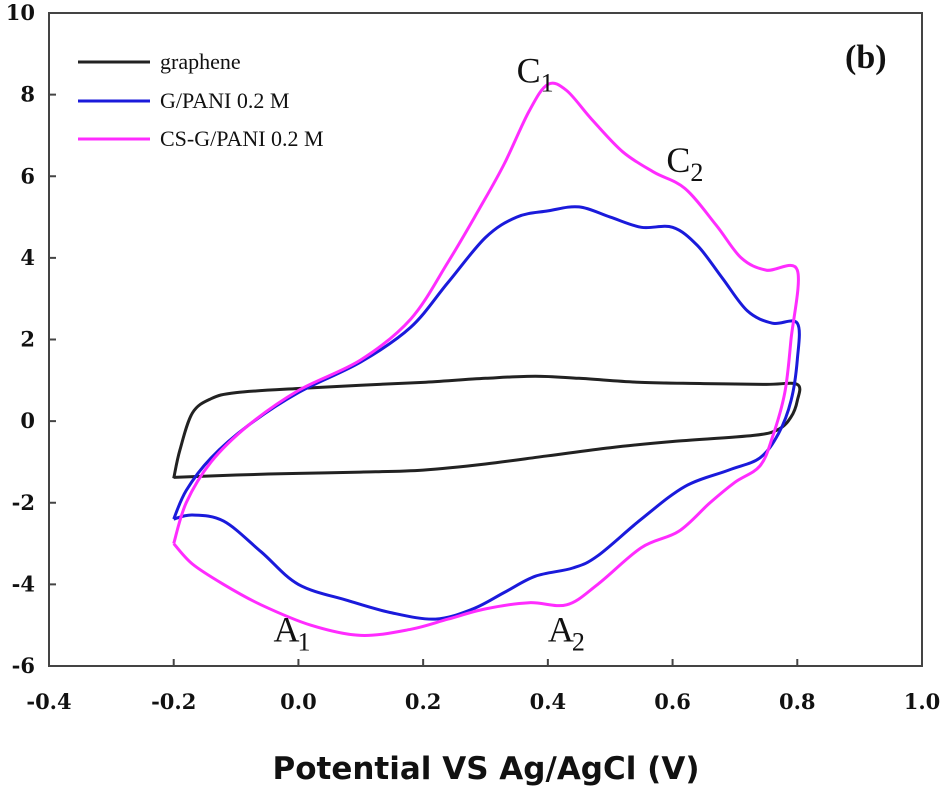 This screenshot has width=944, height=803. What do you see at coordinates (487, 426) in the screenshot?
I see `series-line-graphene` at bounding box center [487, 426].